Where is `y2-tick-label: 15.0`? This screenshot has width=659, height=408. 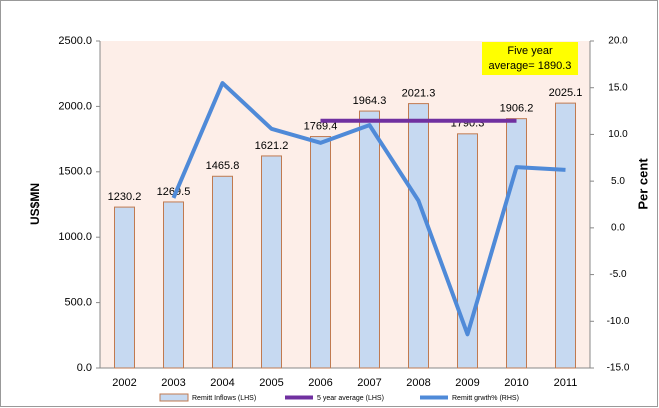 y2-tick-label: 15.0 is located at coordinates (618, 87).